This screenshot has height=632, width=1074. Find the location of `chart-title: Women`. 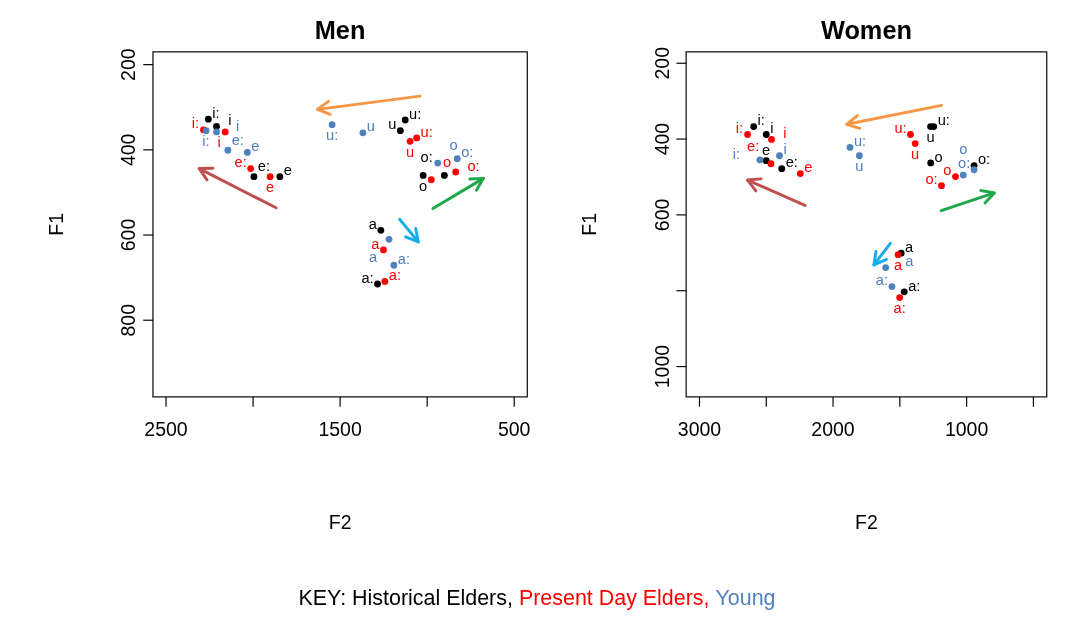

chart-title: Women is located at coordinates (866, 30).